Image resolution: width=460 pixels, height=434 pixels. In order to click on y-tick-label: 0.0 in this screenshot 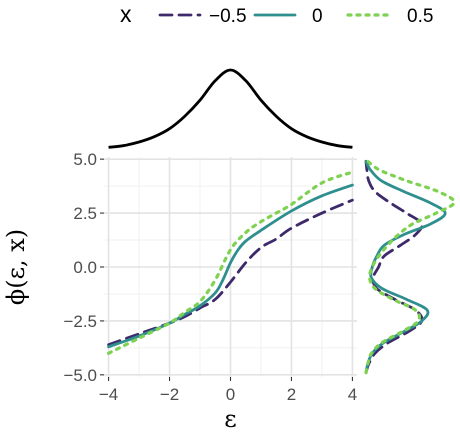, I will do `click(85, 267)`.